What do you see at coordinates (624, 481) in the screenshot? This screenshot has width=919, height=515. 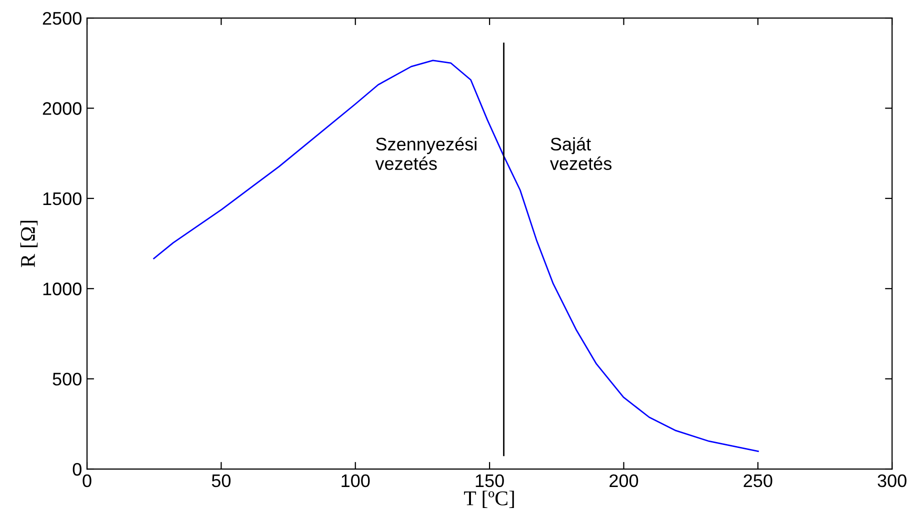 I see `x-tick-label: 200` at bounding box center [624, 481].